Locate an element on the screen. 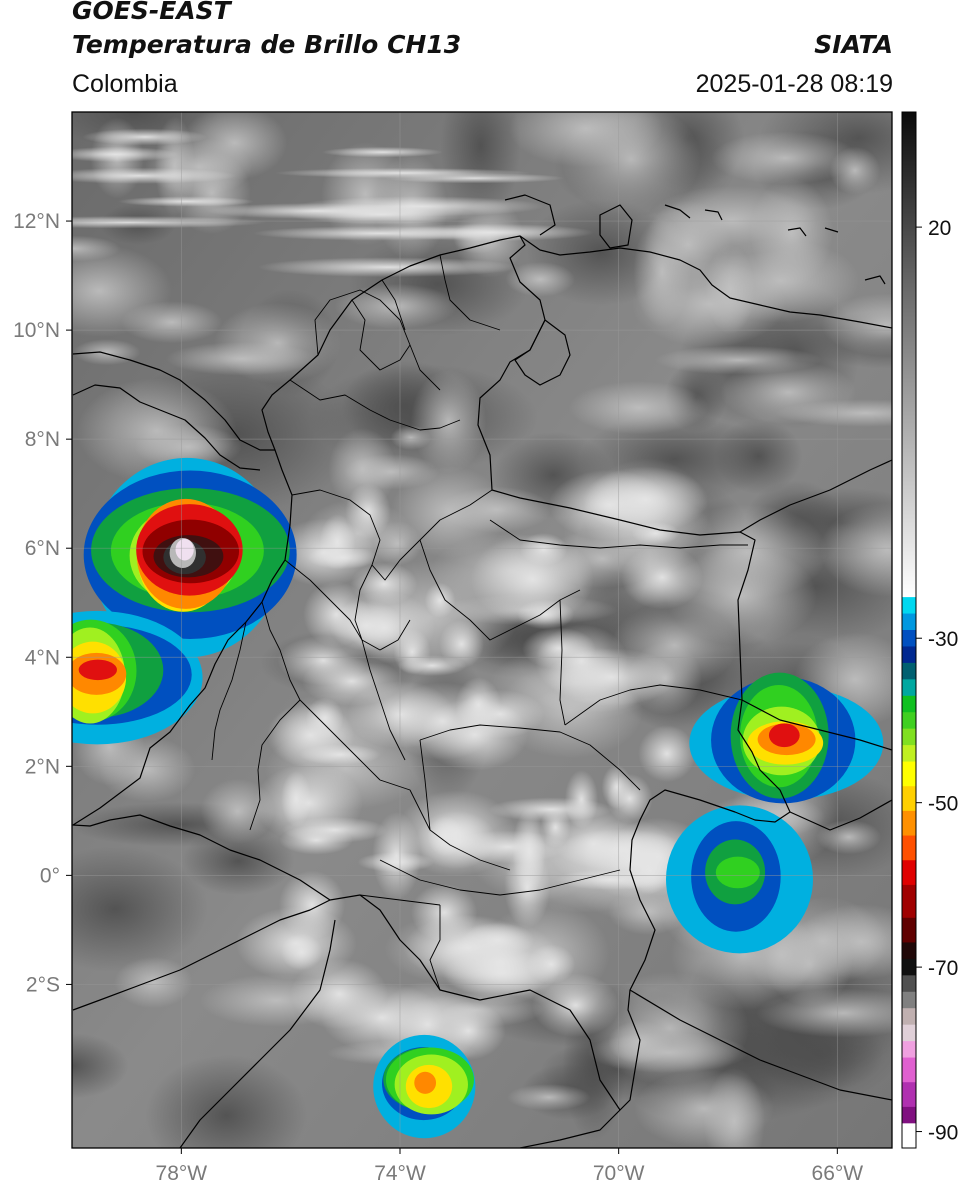  colorbar-tick-label: 20 is located at coordinates (939, 228).